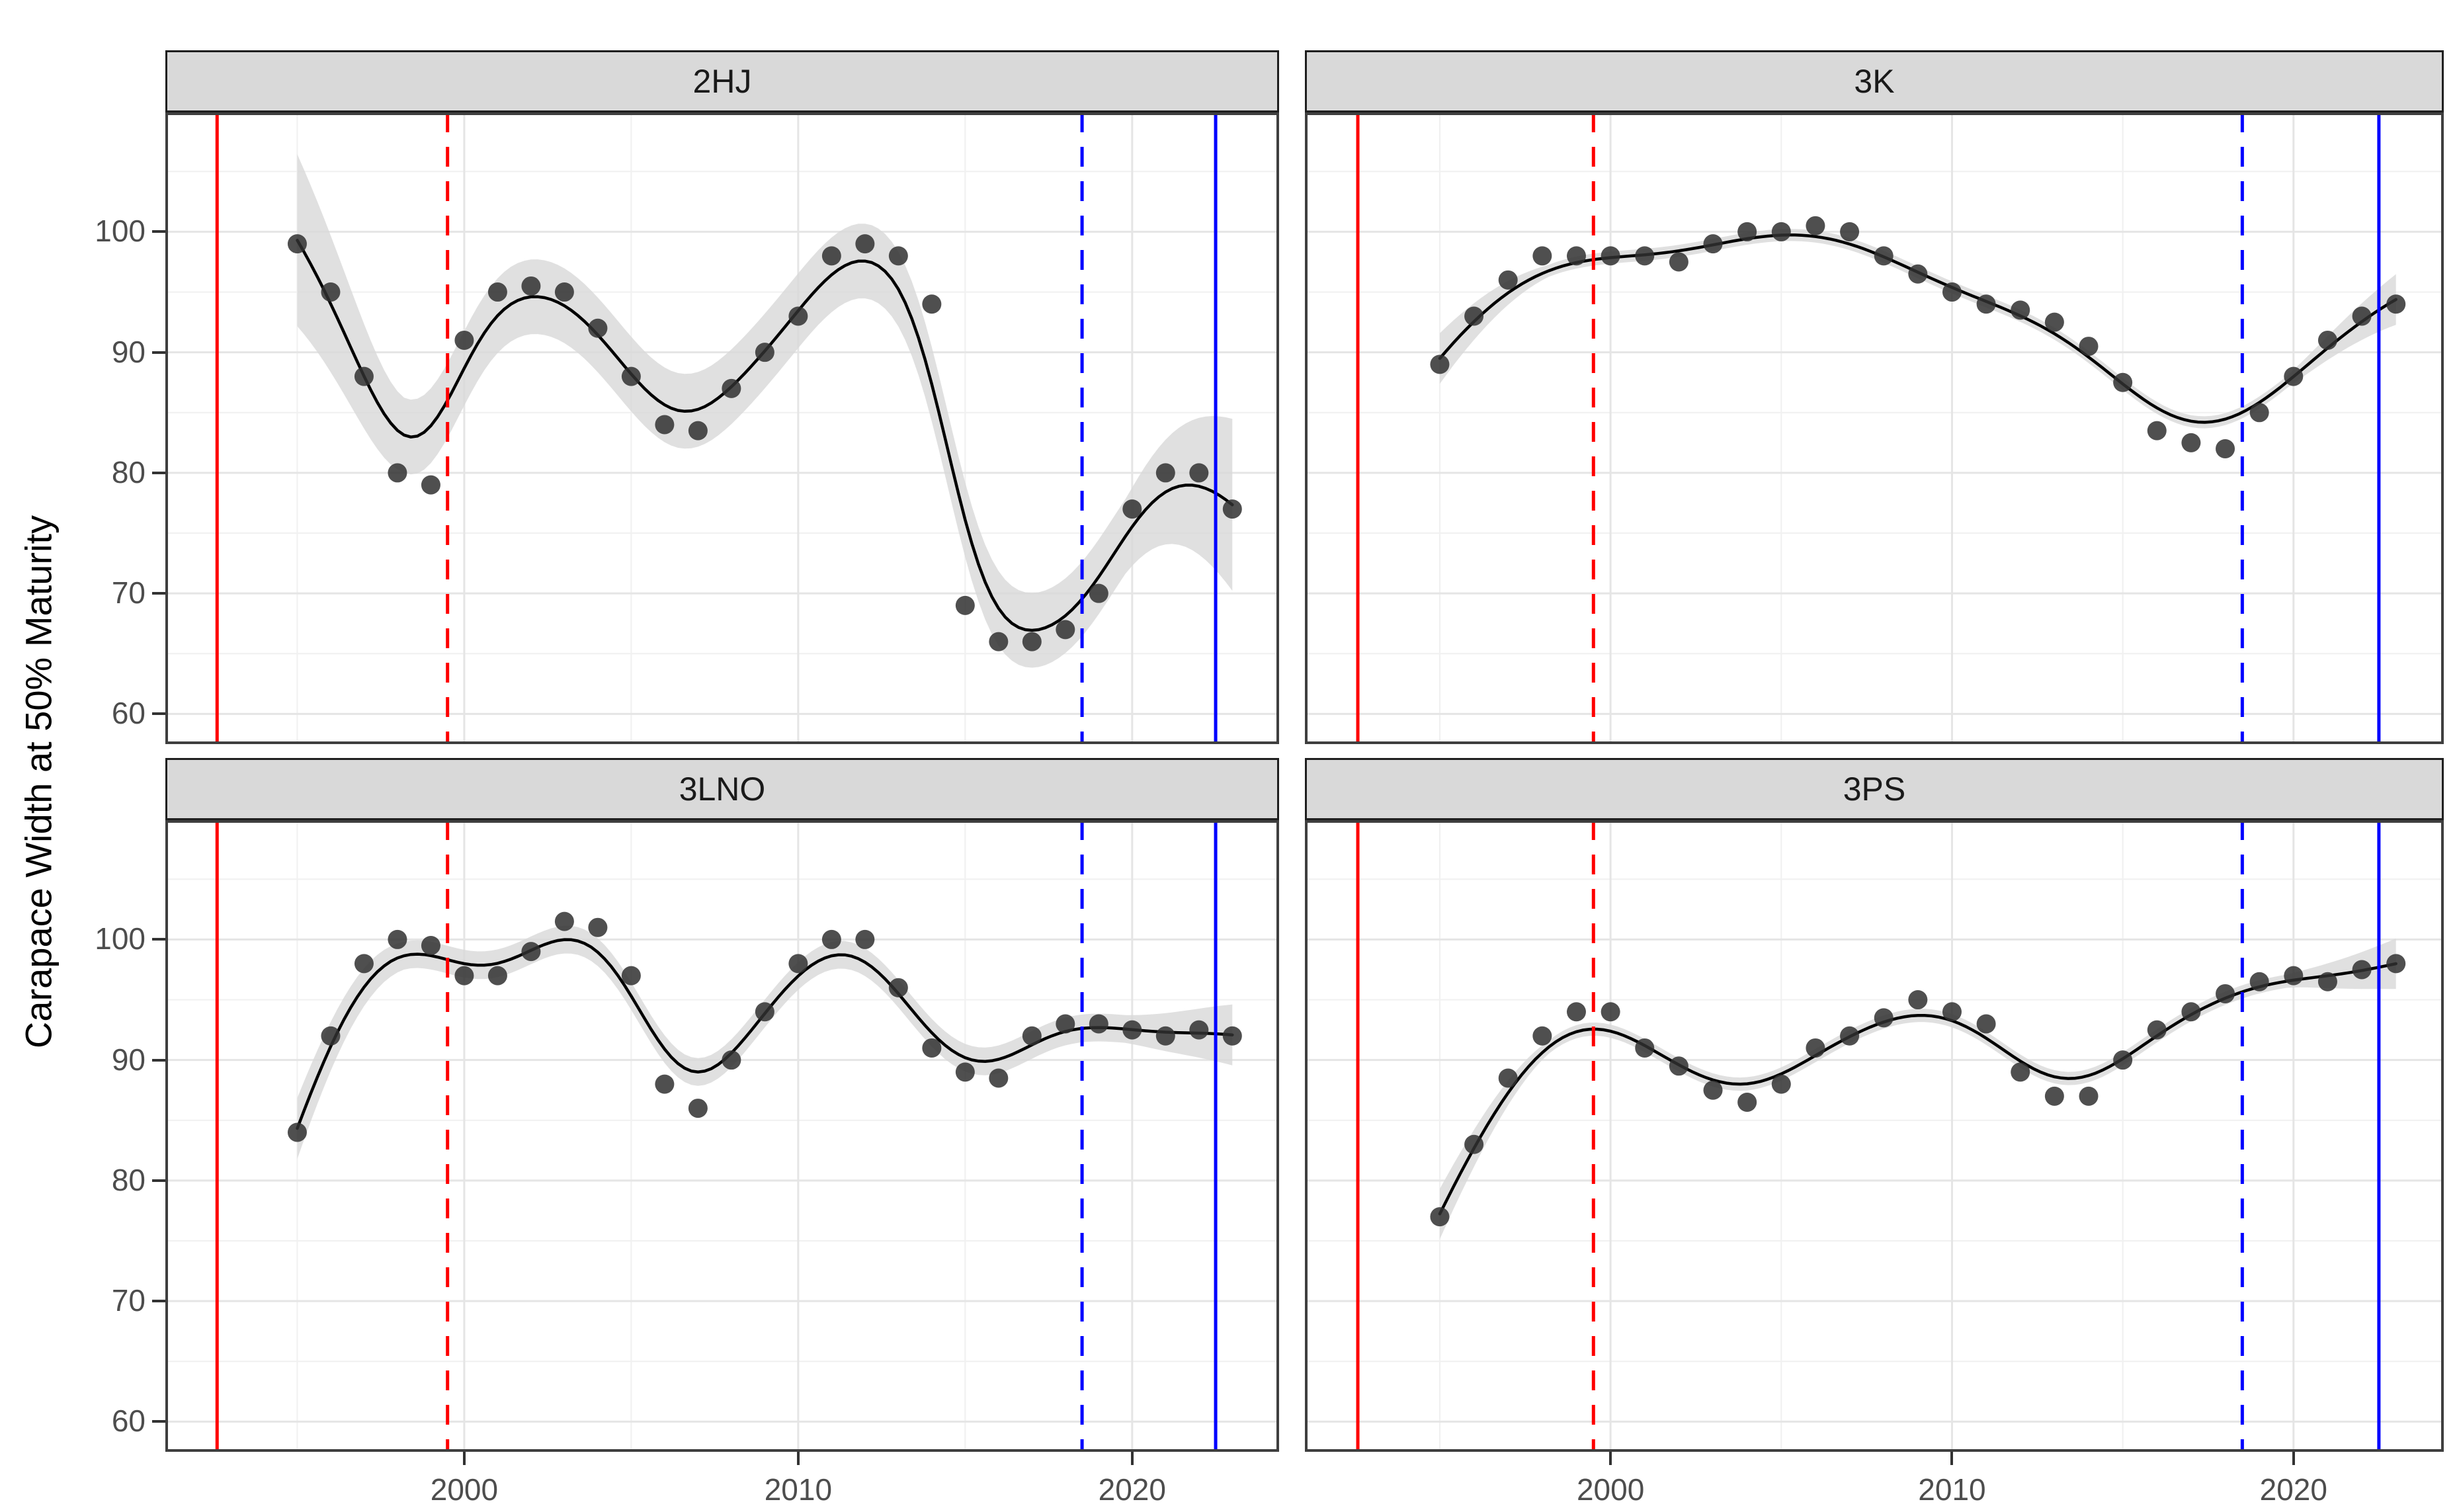 Image resolution: width=2457 pixels, height=1512 pixels. Describe the element at coordinates (128, 713) in the screenshot. I see `y-tick-label: 60` at that location.